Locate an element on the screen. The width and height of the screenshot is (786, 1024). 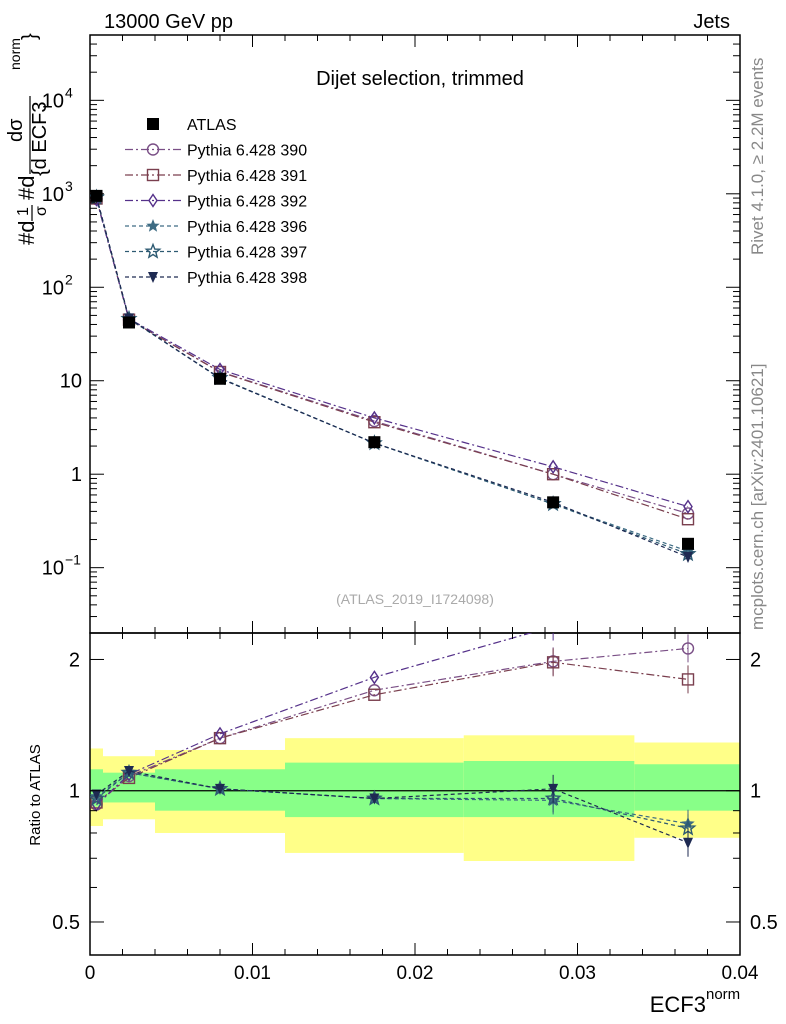
x-tick-label: 0.01 is located at coordinates (252, 973).